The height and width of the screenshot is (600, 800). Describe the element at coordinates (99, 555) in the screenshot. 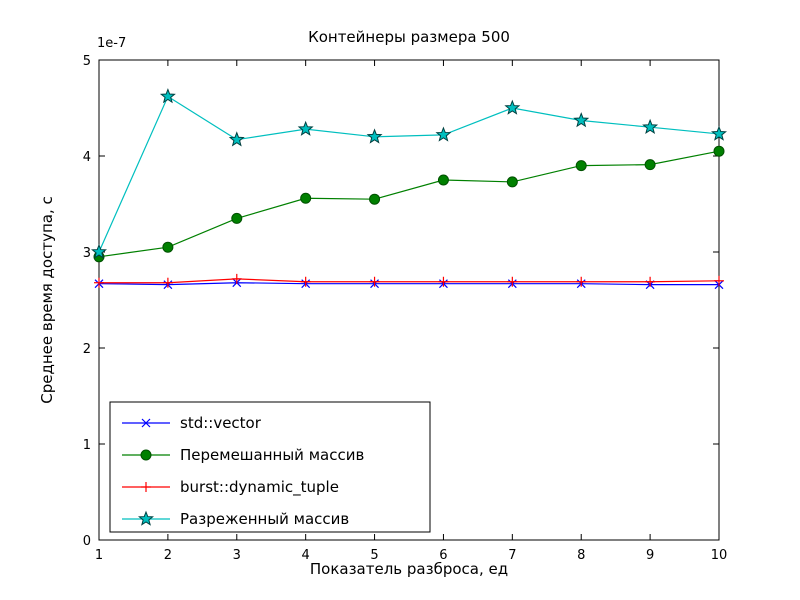

I see `x-tick-label: 1` at that location.